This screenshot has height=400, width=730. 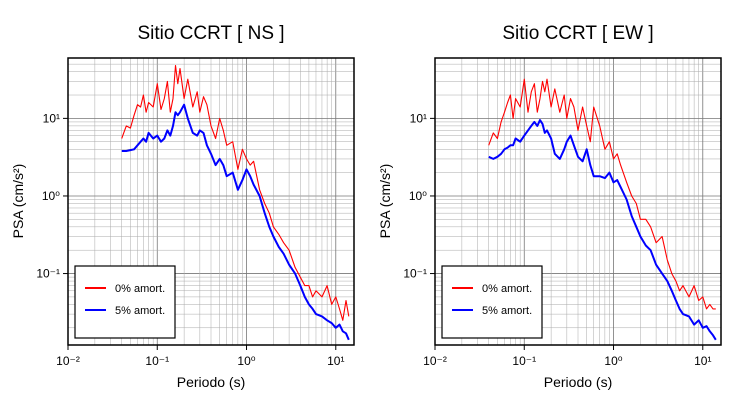 What do you see at coordinates (577, 33) in the screenshot?
I see `chart-title: Sitio CCRT [ EW ]` at bounding box center [577, 33].